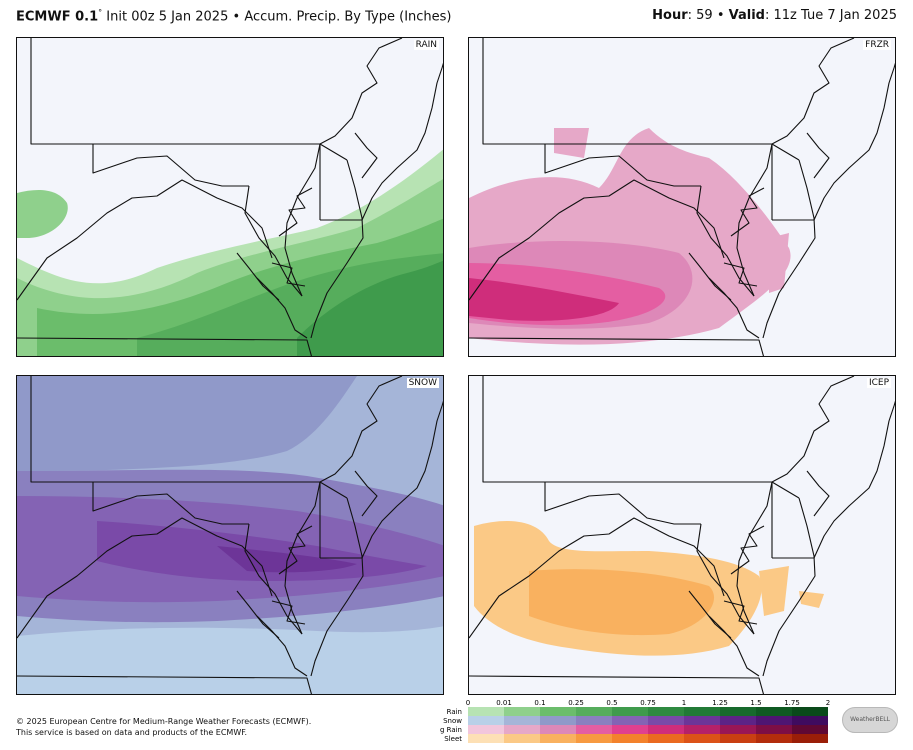 Image resolution: width=913 pixels, height=750 pixels. What do you see at coordinates (57, 17) in the screenshot?
I see `model-name: ECMWF 0.1` at bounding box center [57, 17].